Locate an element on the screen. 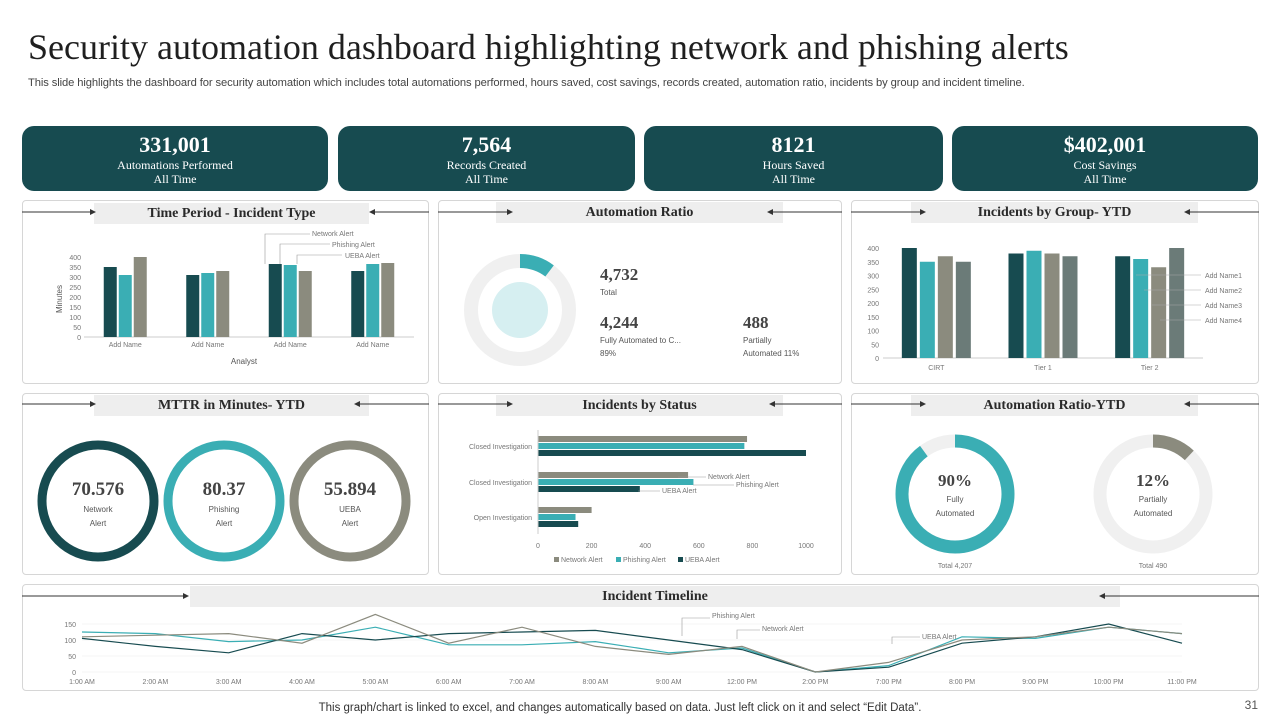 This screenshot has width=1280, height=720. panel-title: Automation Ratio-YTD is located at coordinates (1054, 405).